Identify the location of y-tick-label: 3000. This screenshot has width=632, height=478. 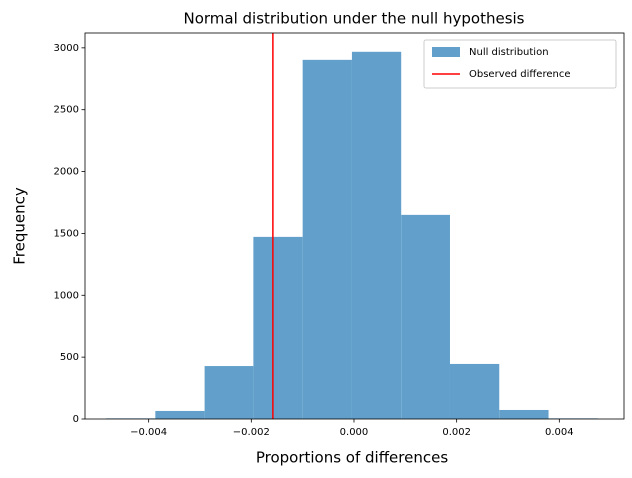
(66, 48).